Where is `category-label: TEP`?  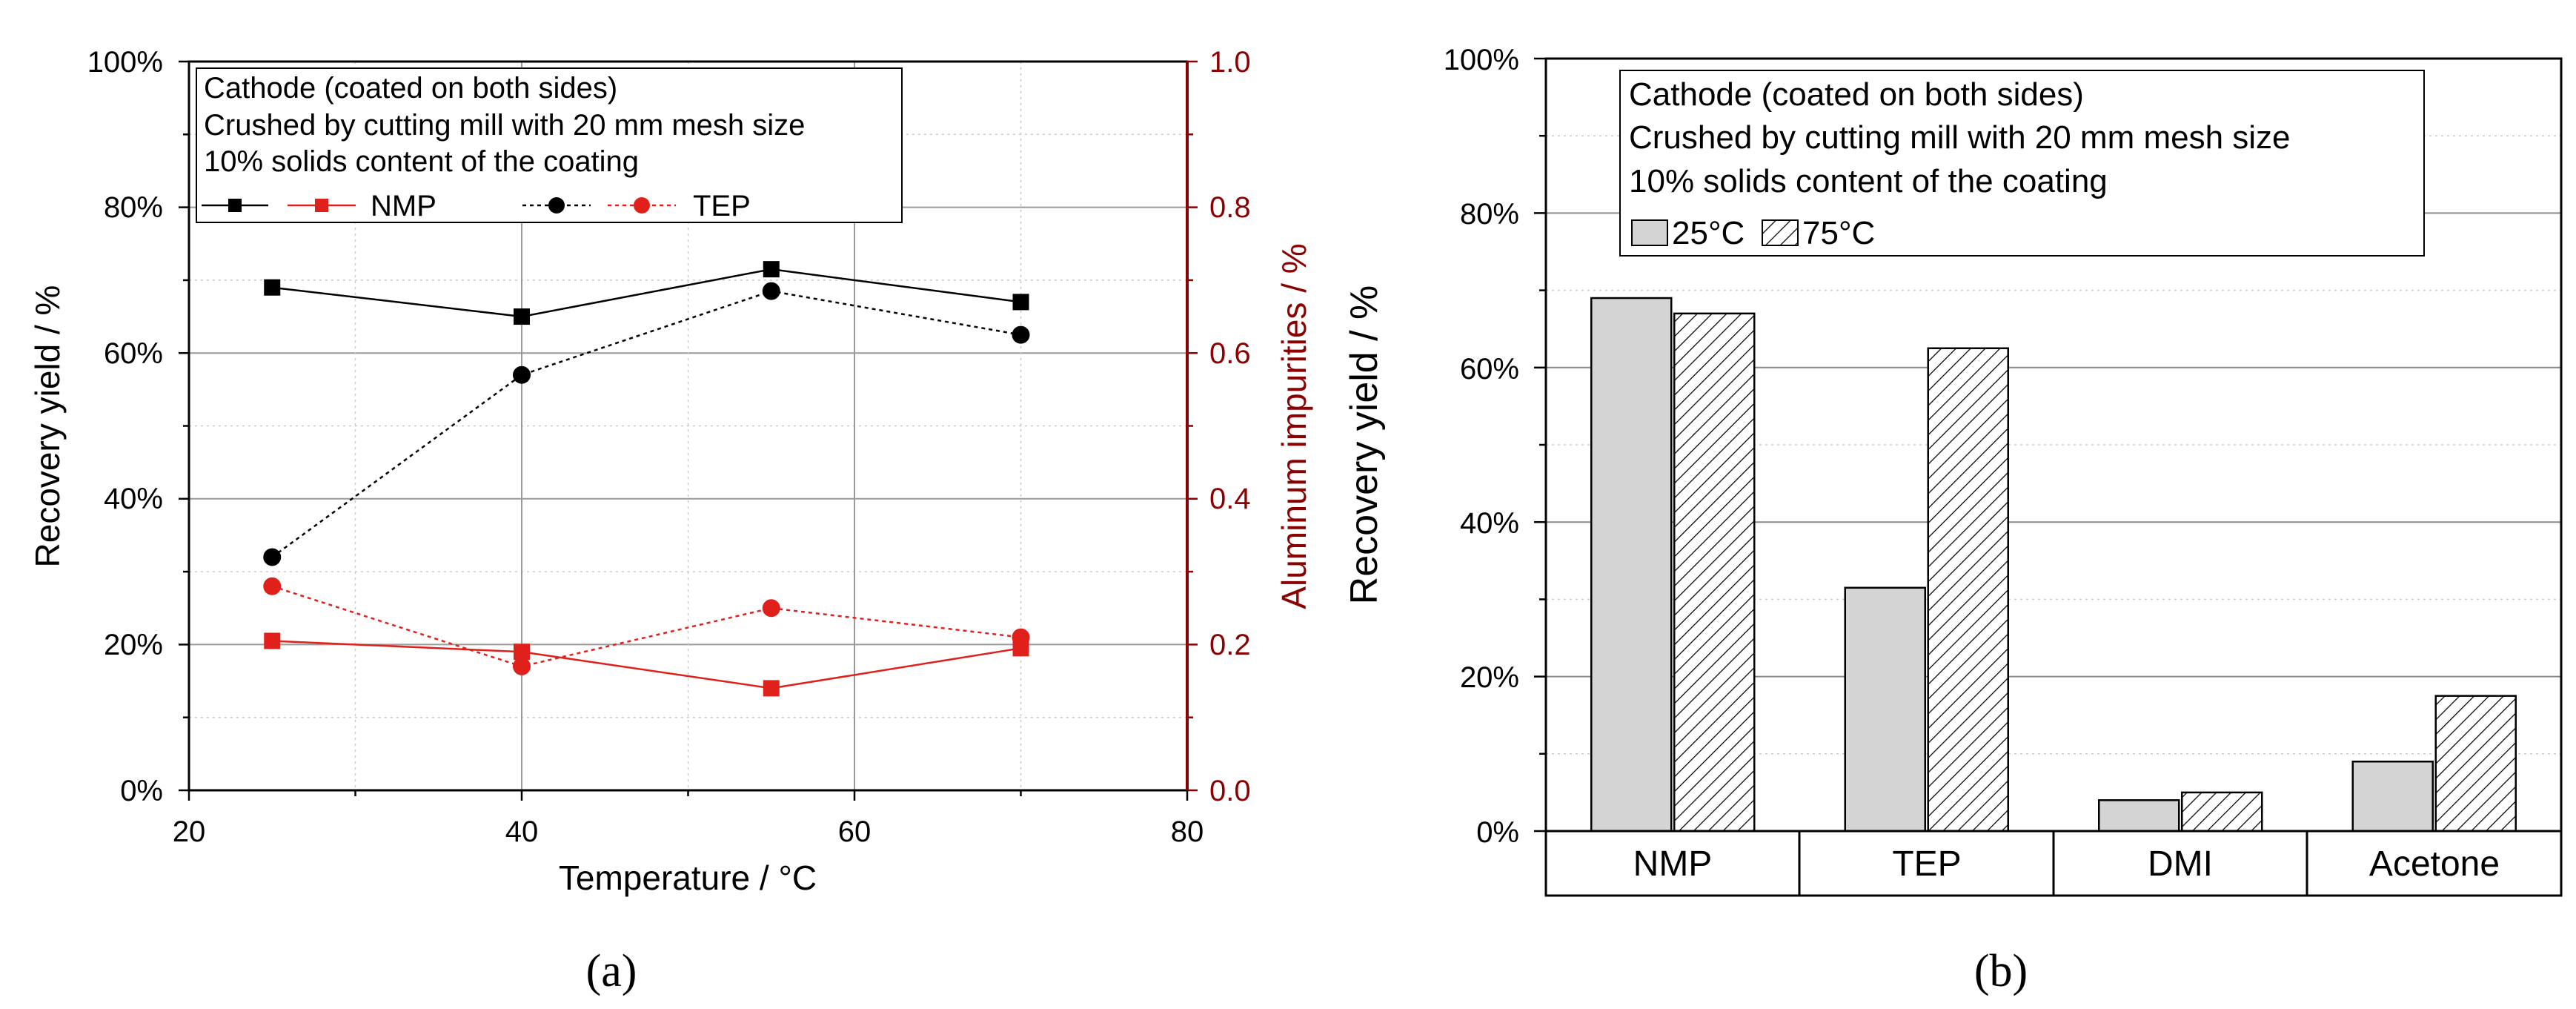 category-label: TEP is located at coordinates (1926, 864).